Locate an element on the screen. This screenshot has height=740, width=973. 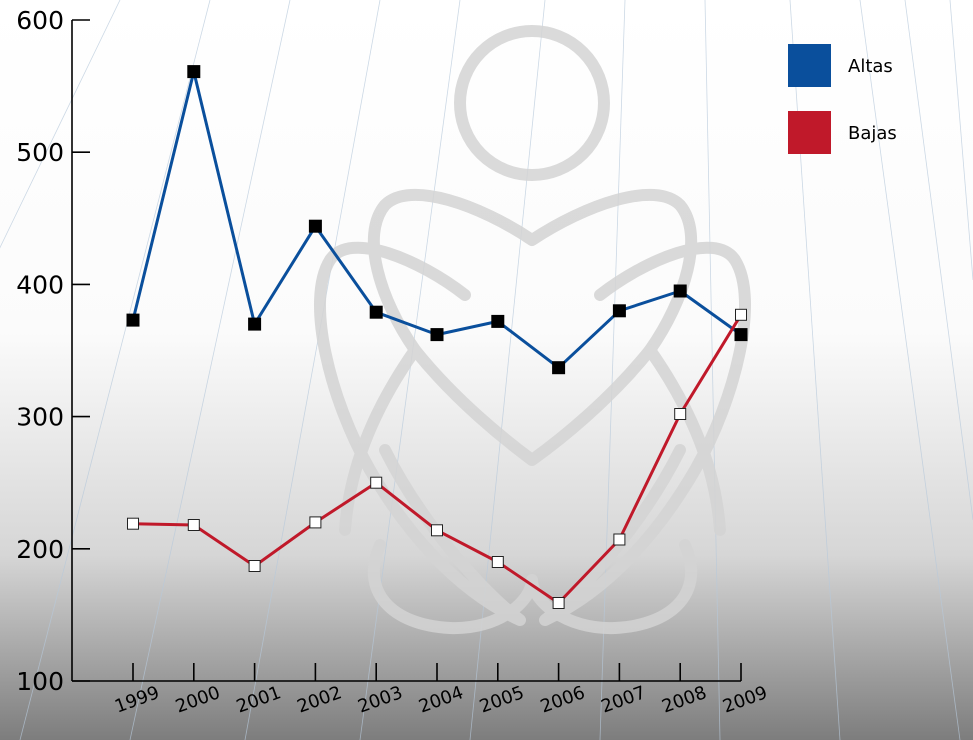
y-tick-label: 200 is located at coordinates (40, 549).